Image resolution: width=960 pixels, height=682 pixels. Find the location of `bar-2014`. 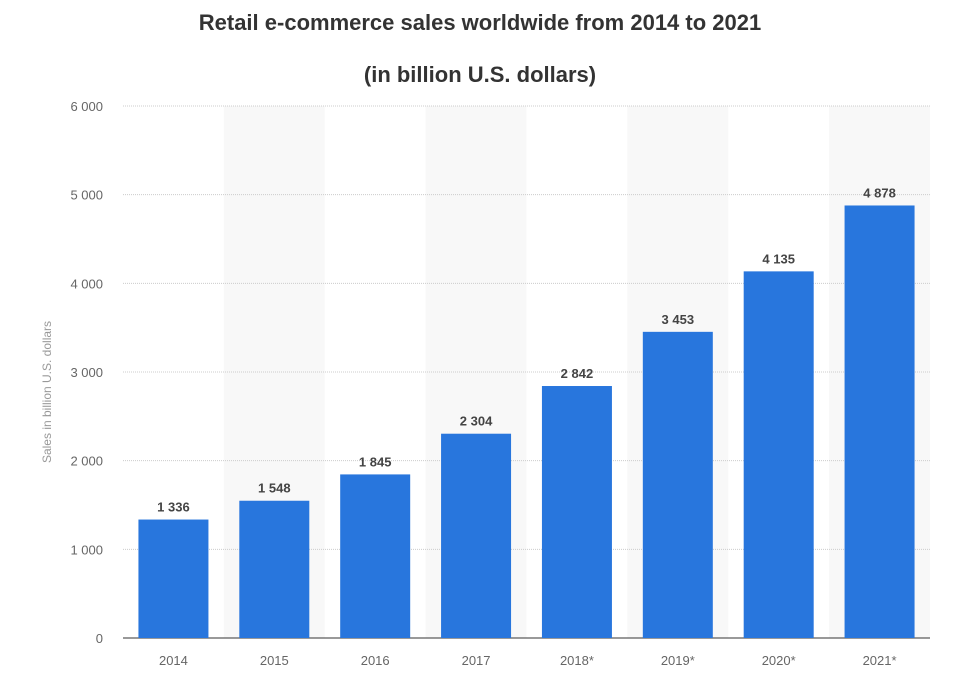

bar-2014 is located at coordinates (173, 578).